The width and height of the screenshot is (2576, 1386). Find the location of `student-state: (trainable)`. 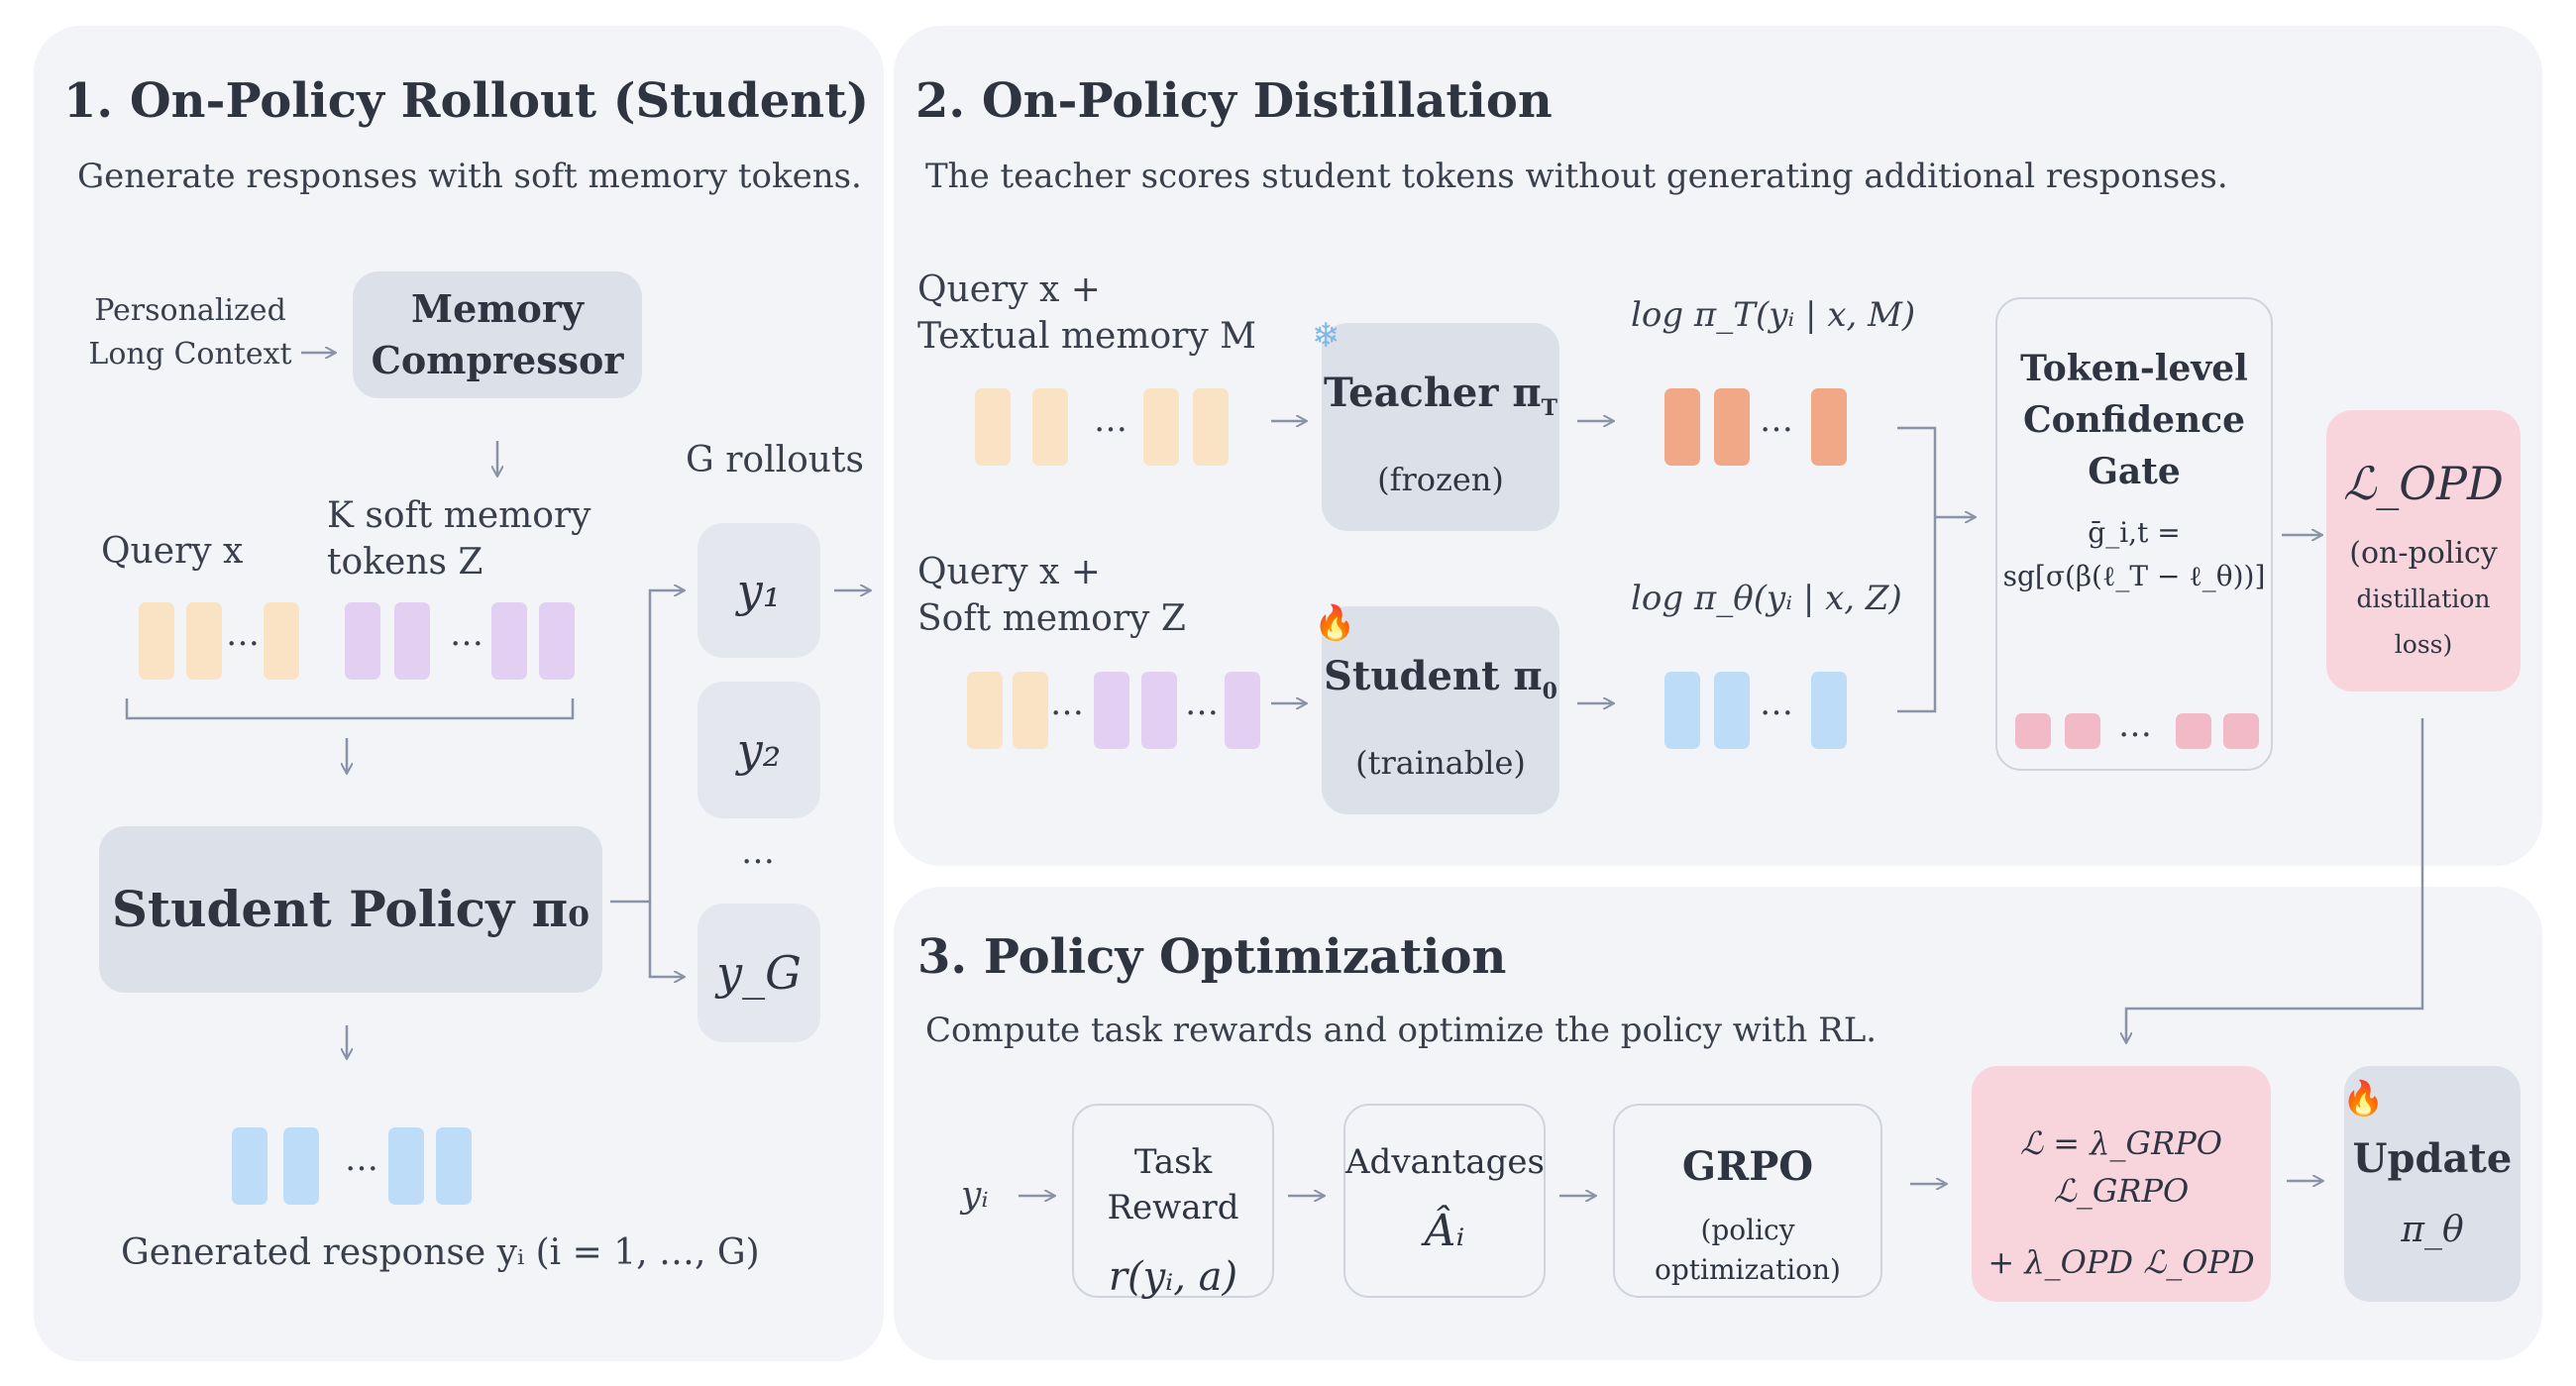

student-state: (trainable) is located at coordinates (1440, 763).